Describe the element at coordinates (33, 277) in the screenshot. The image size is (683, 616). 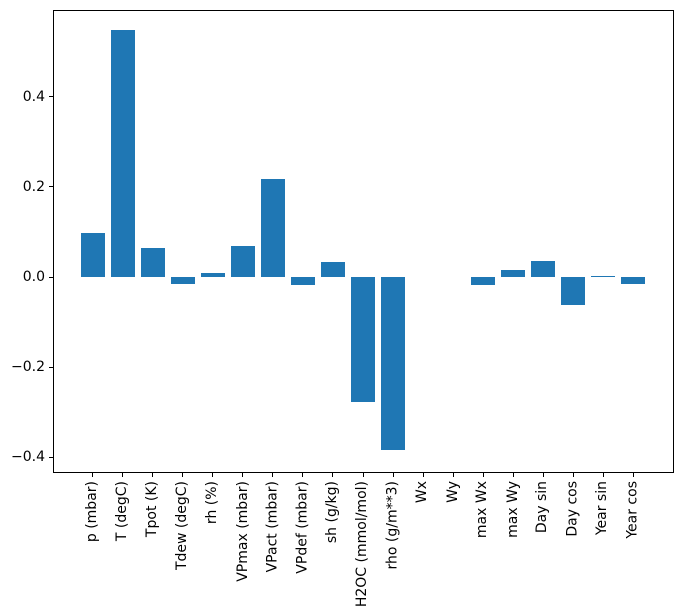
I see `y-tick-label: 0.0` at that location.